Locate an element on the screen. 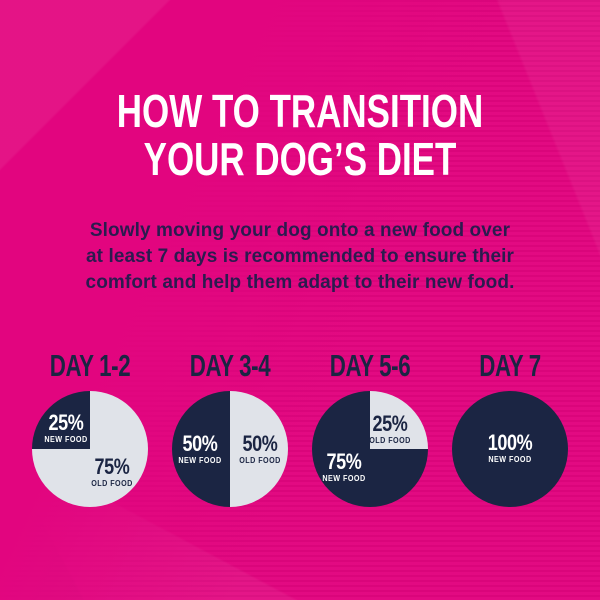 Image resolution: width=600 pixels, height=600 pixels. pie-slice-label: 75% OLD FOOD is located at coordinates (112, 472).